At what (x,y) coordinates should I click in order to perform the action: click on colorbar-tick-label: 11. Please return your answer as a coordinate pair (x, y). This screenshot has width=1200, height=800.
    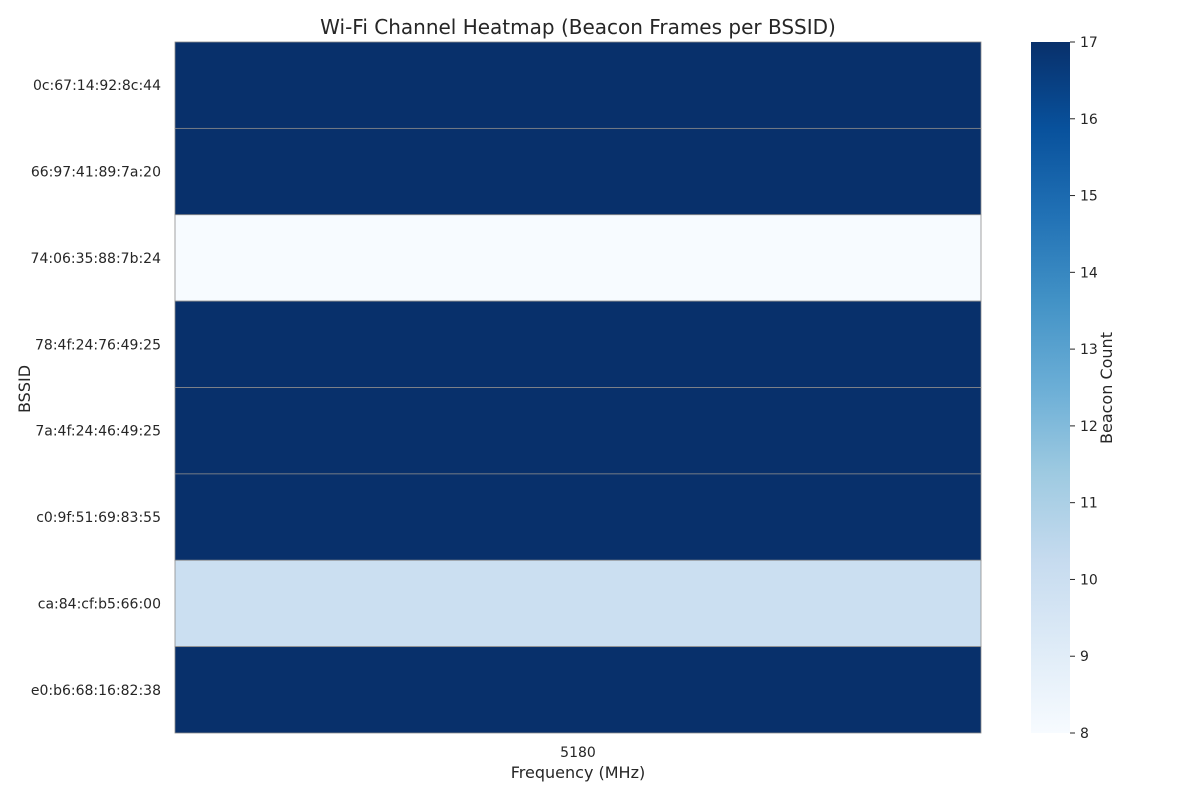
    Looking at the image, I should click on (1089, 504).